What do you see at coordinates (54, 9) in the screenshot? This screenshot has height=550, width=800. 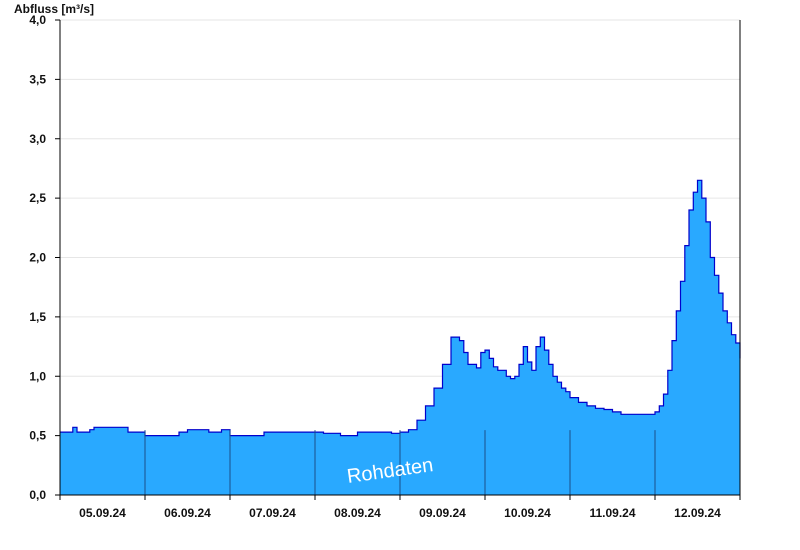 I see `y-axis-label: Abfluss [m³/s]` at bounding box center [54, 9].